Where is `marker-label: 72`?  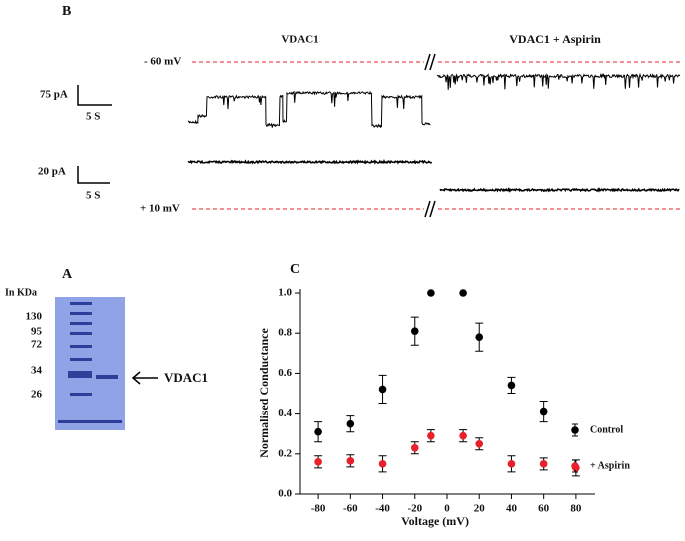
marker-label: 72 is located at coordinates (37, 345).